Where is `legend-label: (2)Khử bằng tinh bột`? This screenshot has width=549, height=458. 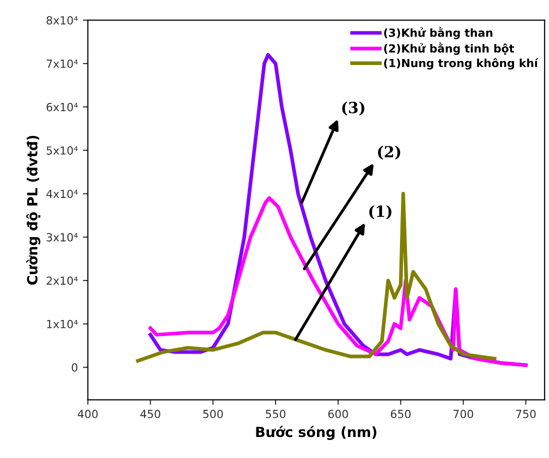
legend-label: (2)Khử bằng tinh bột is located at coordinates (449, 48).